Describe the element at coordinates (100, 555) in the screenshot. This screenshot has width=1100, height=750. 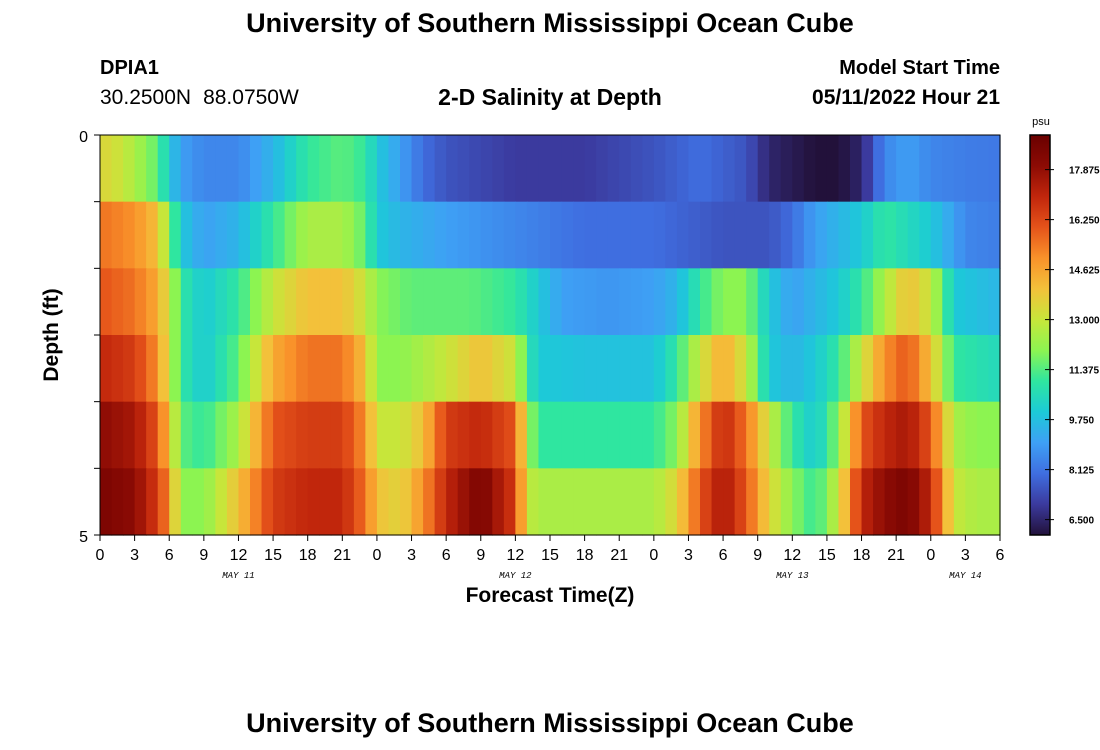
I see `x-tick-label: 0` at that location.